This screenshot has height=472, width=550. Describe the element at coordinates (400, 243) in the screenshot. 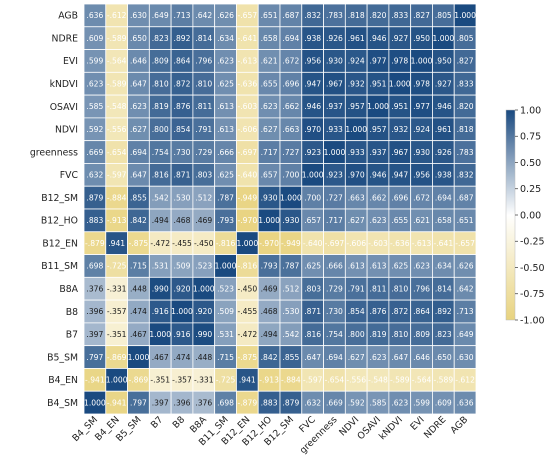

I see `cell-value-label: -.636` at that location.